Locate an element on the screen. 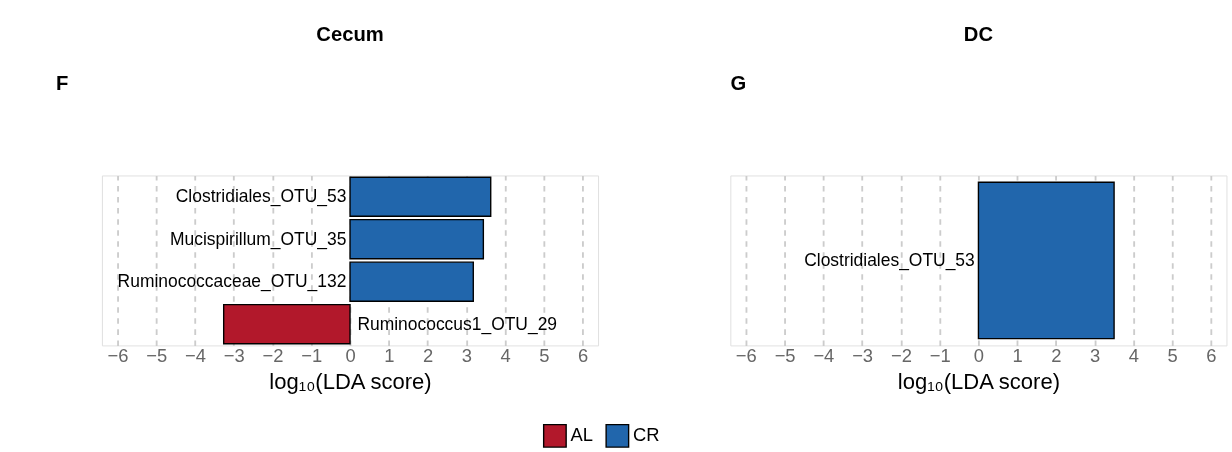  chart-title: DC is located at coordinates (978, 34).